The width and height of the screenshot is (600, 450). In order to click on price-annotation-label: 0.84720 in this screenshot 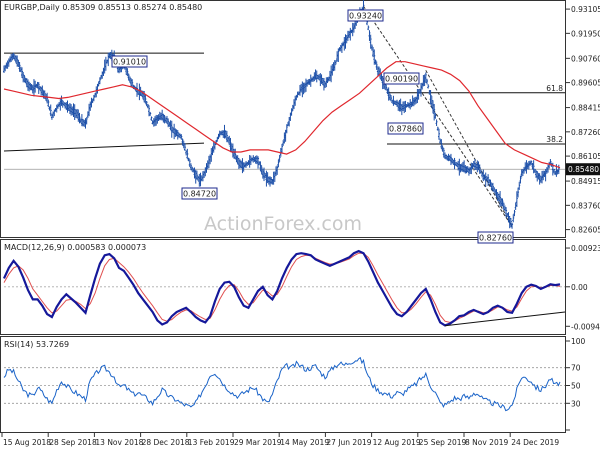, I will do `click(199, 194)`.